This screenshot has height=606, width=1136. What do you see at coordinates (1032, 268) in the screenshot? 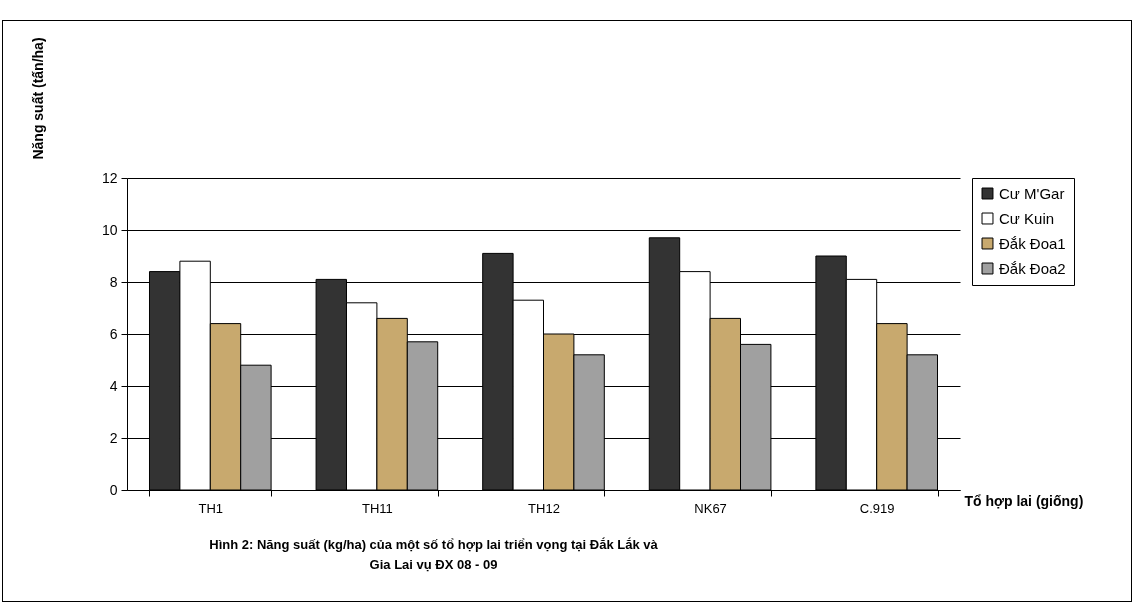
I see `legend-label: Đắk Đoa2` at bounding box center [1032, 268].